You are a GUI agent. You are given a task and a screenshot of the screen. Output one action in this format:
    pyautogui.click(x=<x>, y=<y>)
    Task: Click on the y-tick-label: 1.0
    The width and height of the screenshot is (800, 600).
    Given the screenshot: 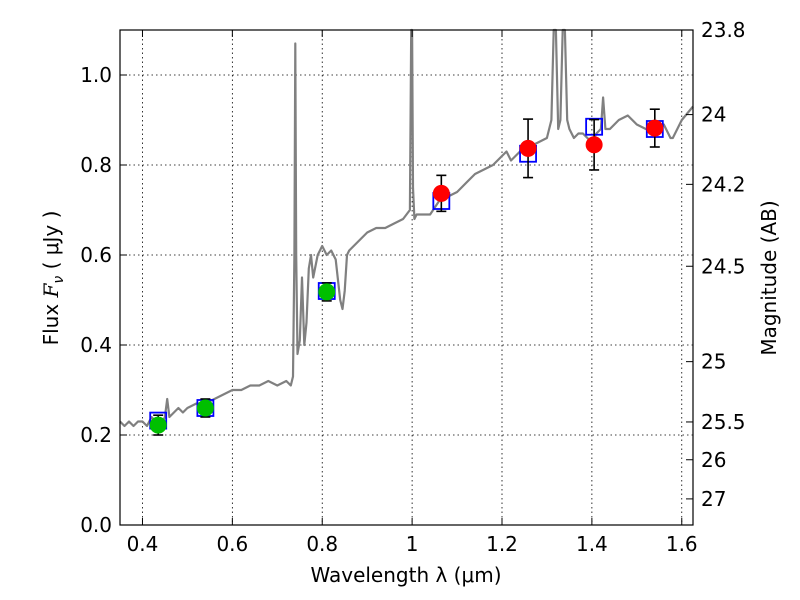 What is the action you would take?
    pyautogui.click(x=96, y=75)
    